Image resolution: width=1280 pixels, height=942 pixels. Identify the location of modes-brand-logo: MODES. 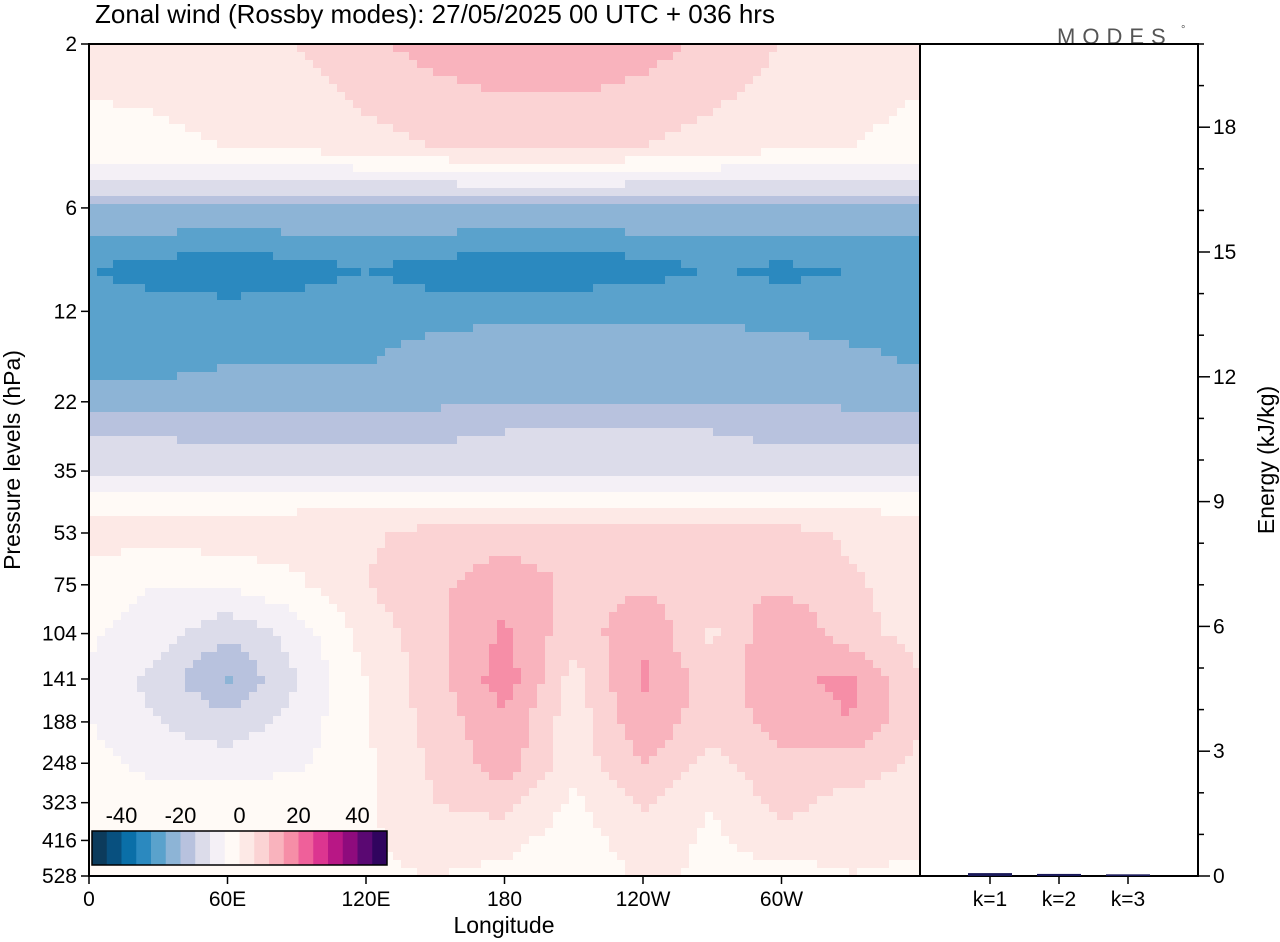
(1115, 36).